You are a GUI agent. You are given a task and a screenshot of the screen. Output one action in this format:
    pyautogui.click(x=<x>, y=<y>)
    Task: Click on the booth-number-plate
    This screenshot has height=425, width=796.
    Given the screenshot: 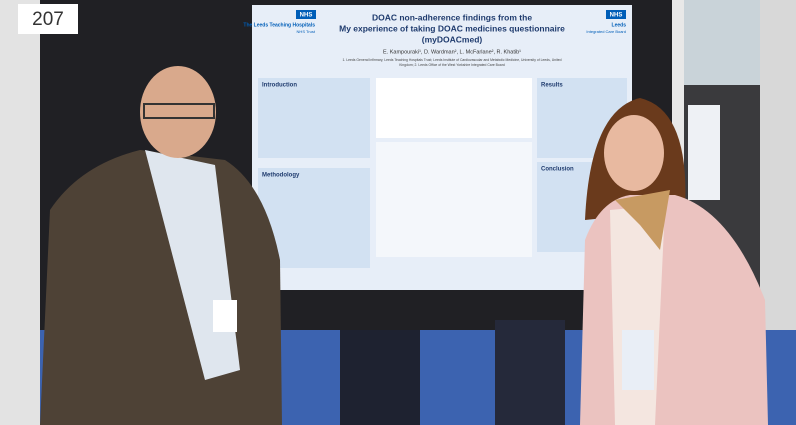 What is the action you would take?
    pyautogui.click(x=48, y=19)
    